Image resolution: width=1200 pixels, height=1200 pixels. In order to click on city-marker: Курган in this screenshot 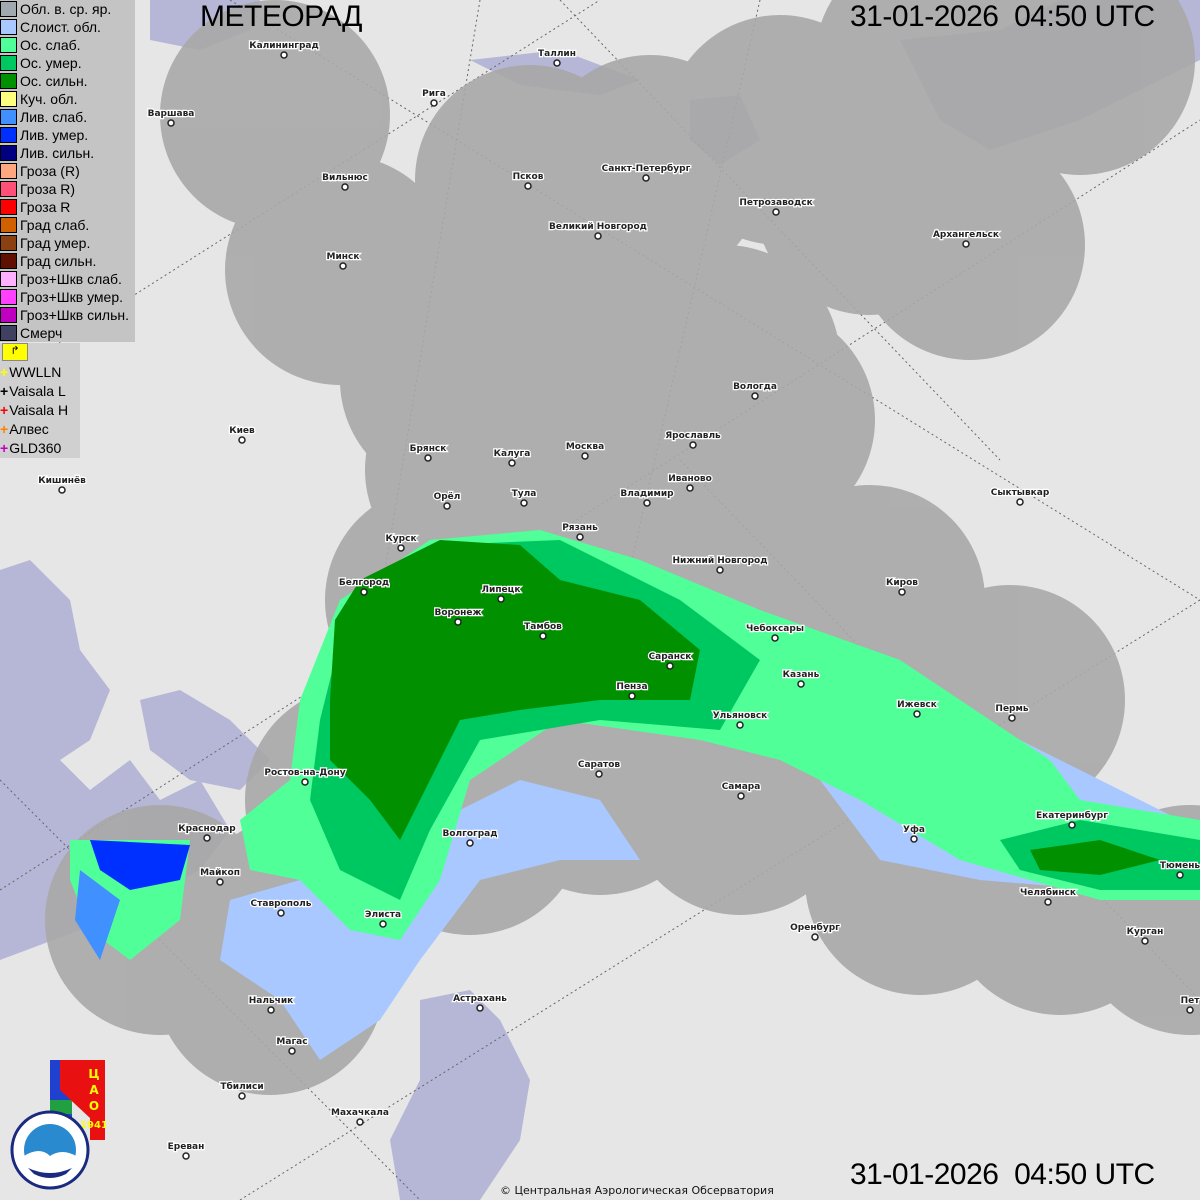, I will do `click(1145, 935)`.